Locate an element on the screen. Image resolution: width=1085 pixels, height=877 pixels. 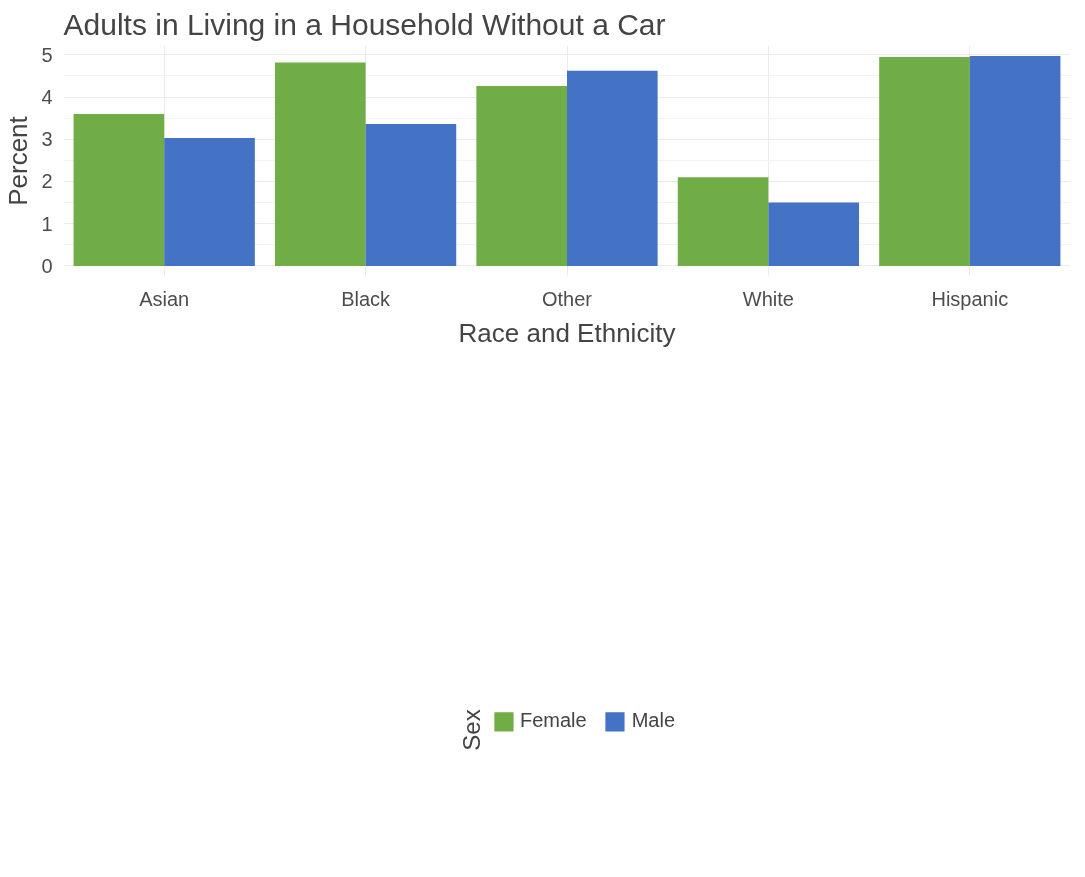
chart-title: Adults in Living in a Household Without a Car is located at coordinates (364, 24).